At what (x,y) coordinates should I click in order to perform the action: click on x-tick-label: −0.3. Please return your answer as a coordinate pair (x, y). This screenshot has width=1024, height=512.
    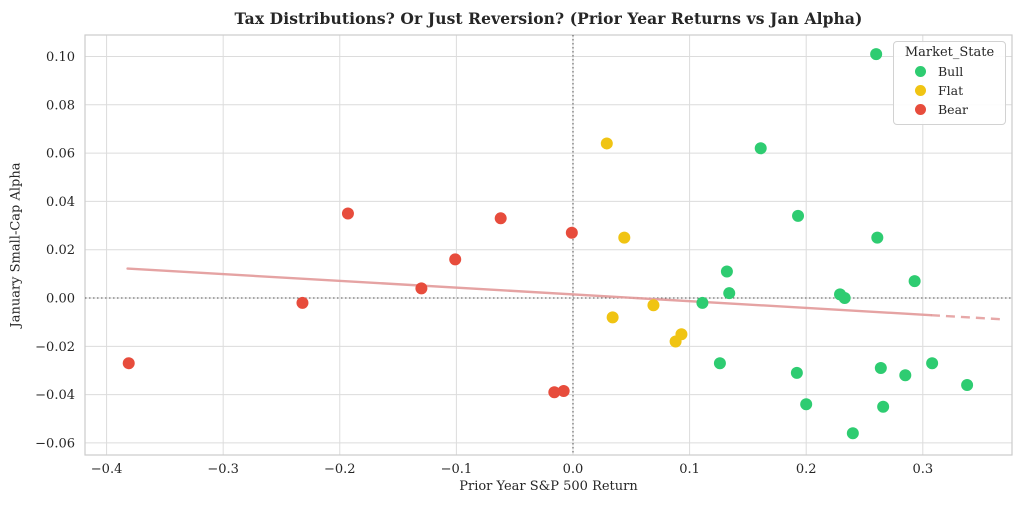
    Looking at the image, I should click on (223, 469).